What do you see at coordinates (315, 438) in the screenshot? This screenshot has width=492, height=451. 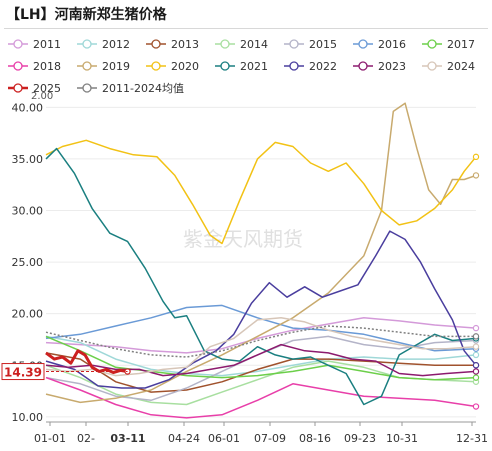 I see `x-tick-label: 08-16` at bounding box center [315, 438].